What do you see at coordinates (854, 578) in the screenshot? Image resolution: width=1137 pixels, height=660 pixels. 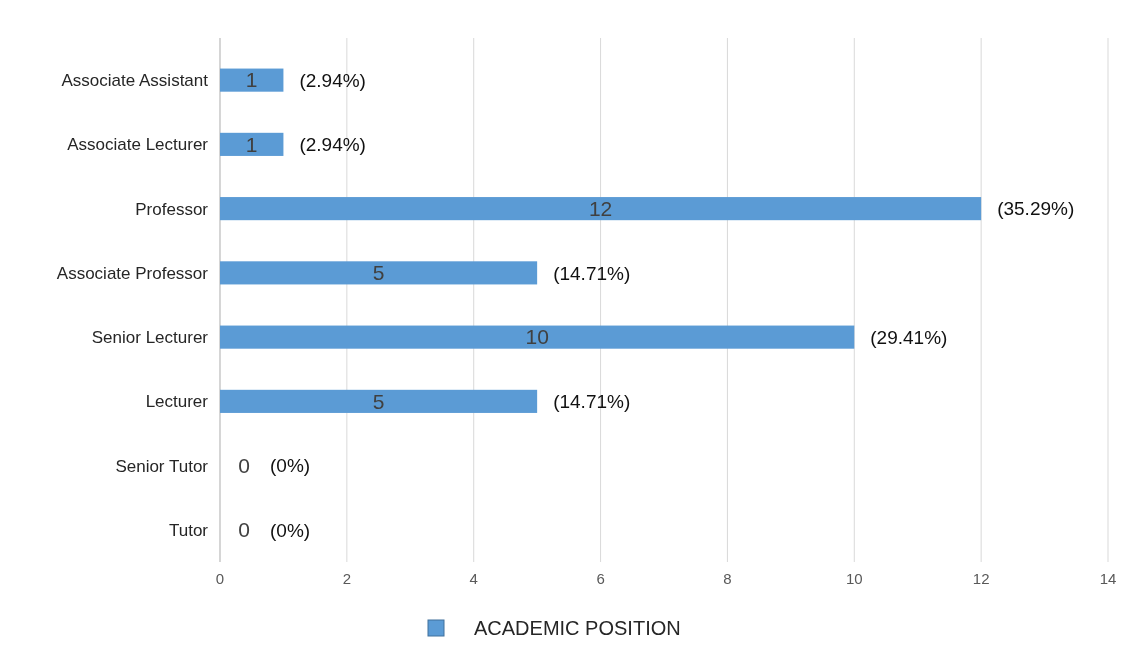 I see `x-tick-label: 10` at bounding box center [854, 578].